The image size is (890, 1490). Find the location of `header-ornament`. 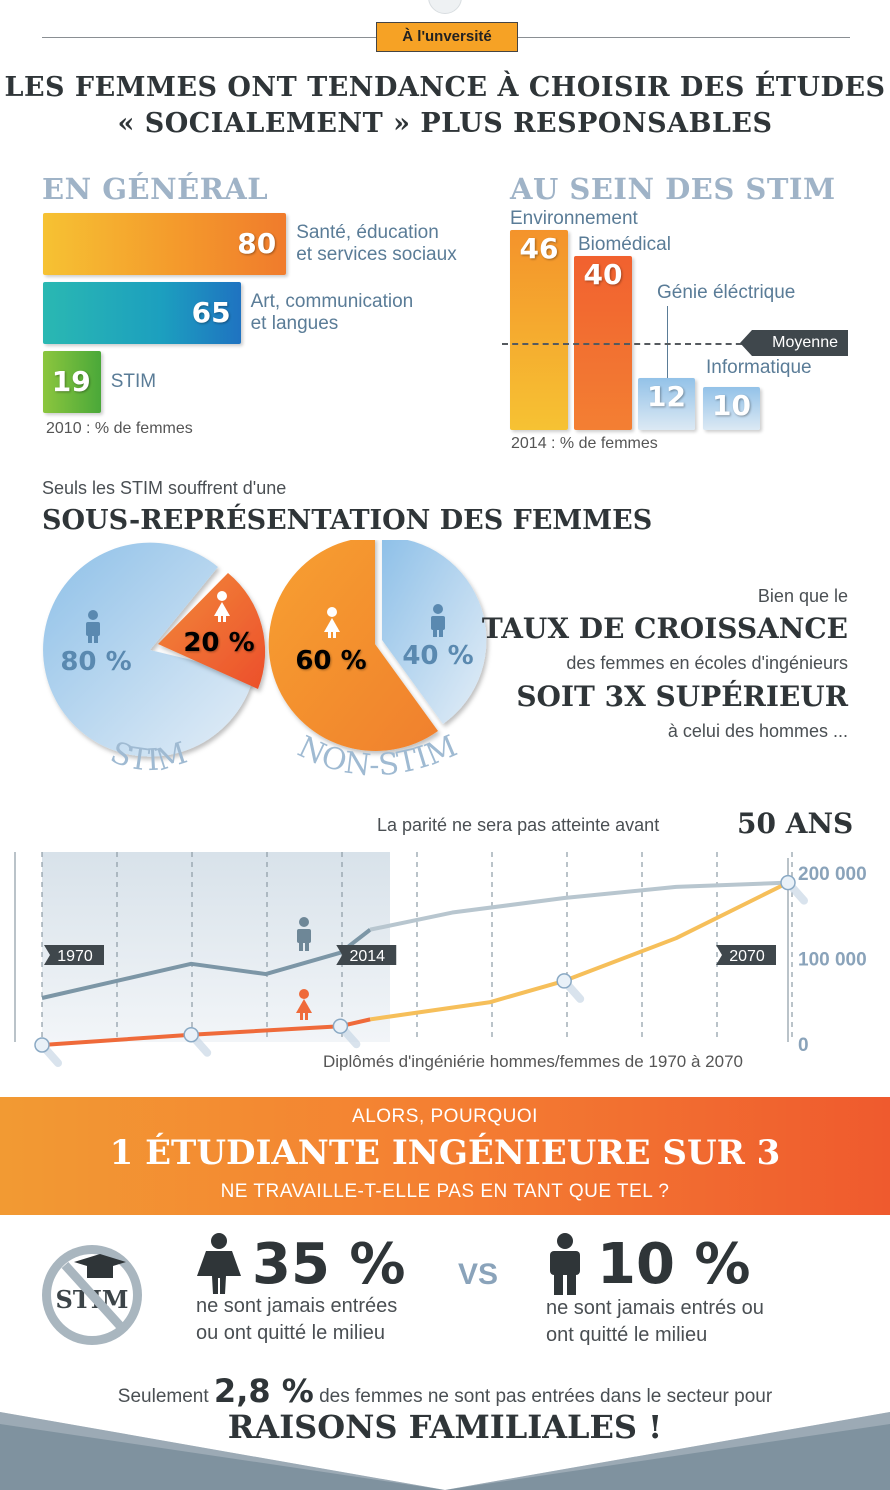

header-ornament is located at coordinates (445, 7).